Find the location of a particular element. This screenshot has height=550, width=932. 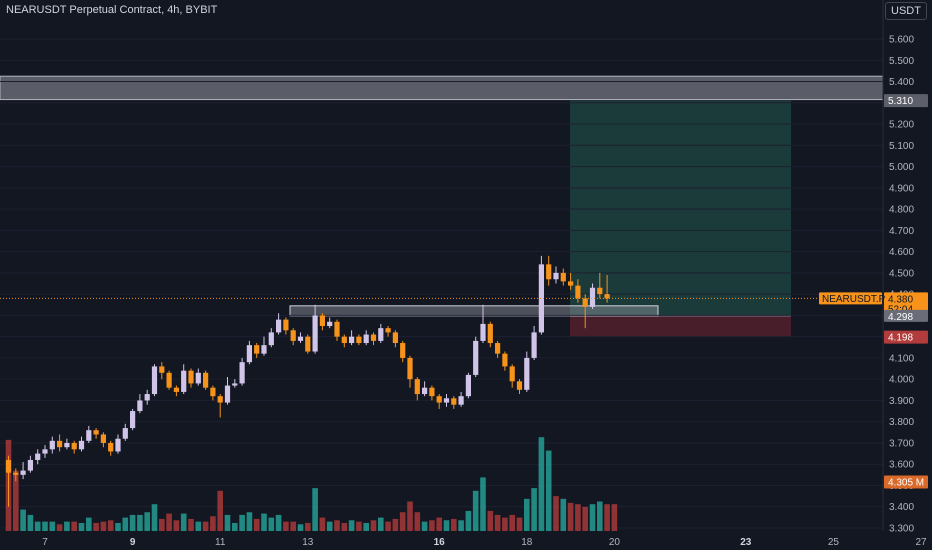

entry-price-tag-text: 4.298 is located at coordinates (900, 317).